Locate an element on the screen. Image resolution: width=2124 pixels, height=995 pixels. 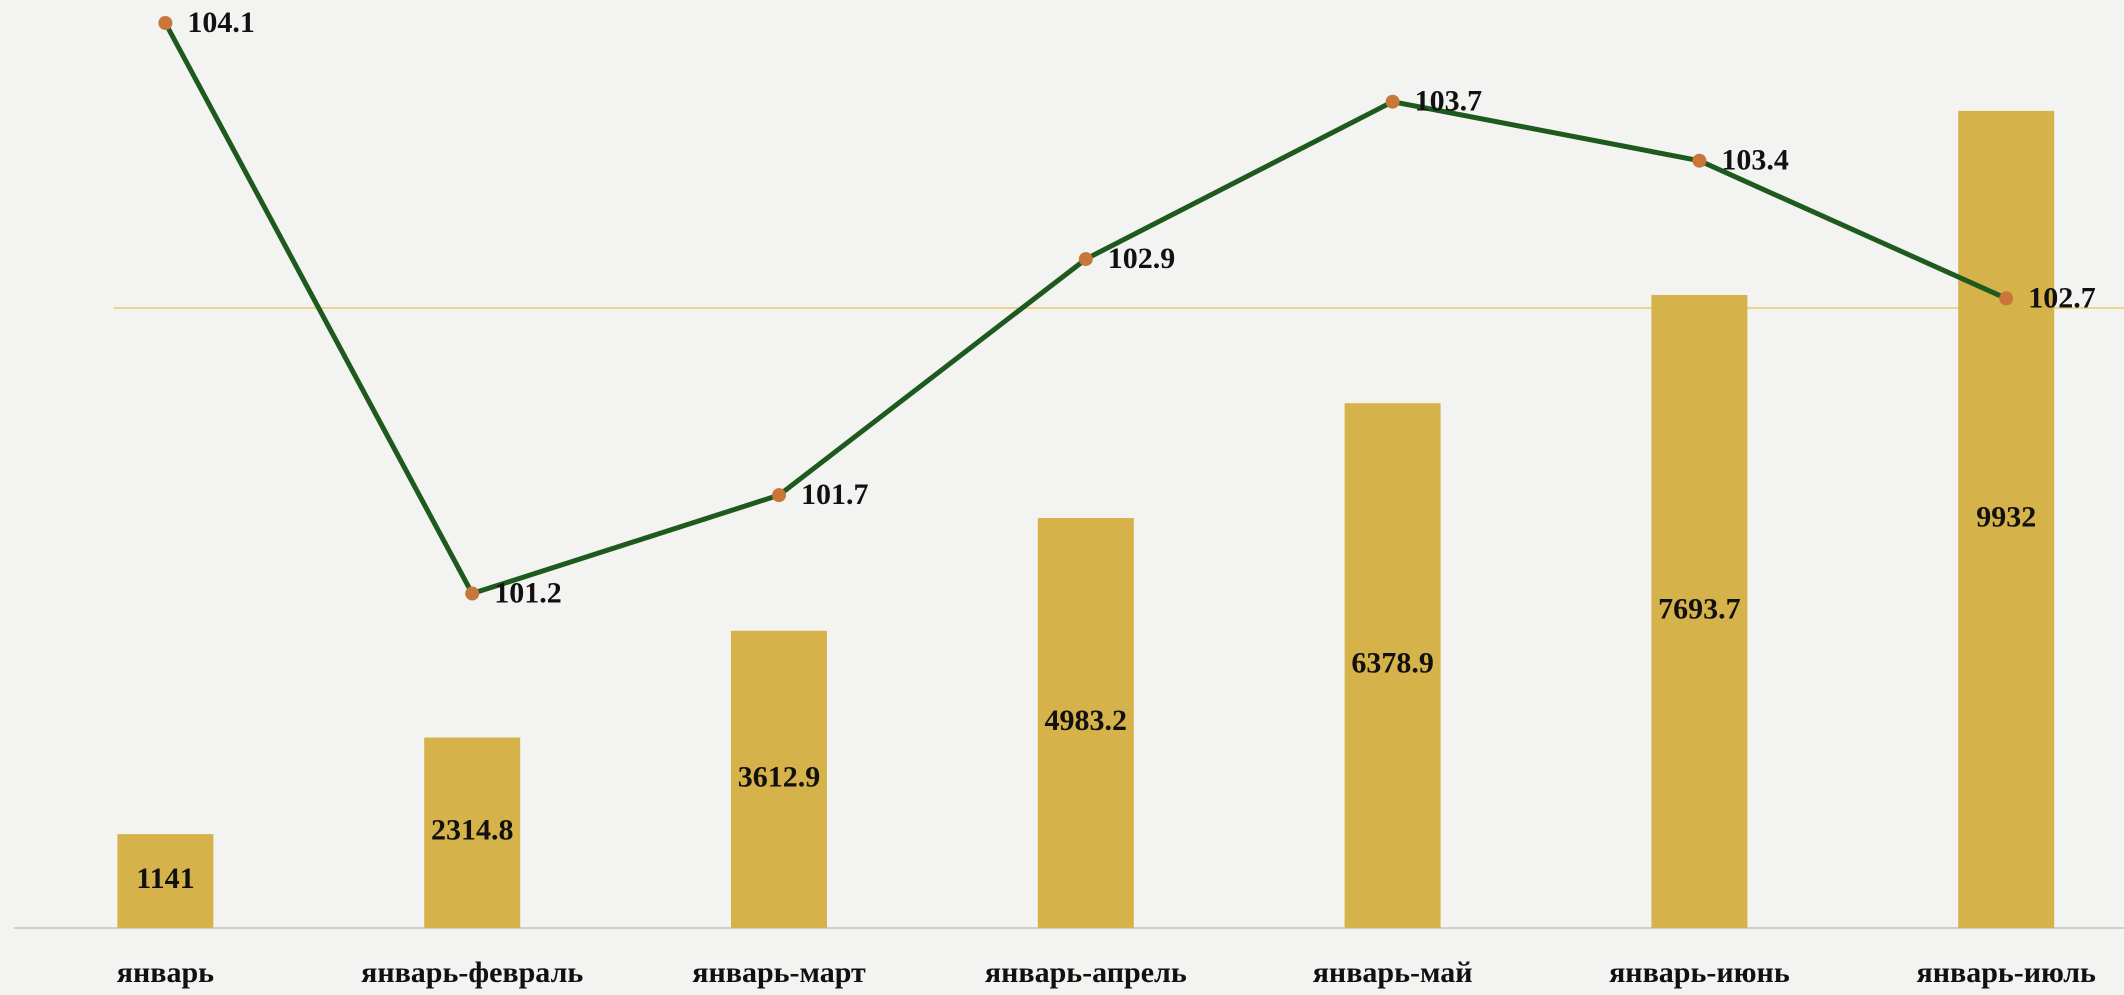
x-tick-label: январь is located at coordinates (165, 972).